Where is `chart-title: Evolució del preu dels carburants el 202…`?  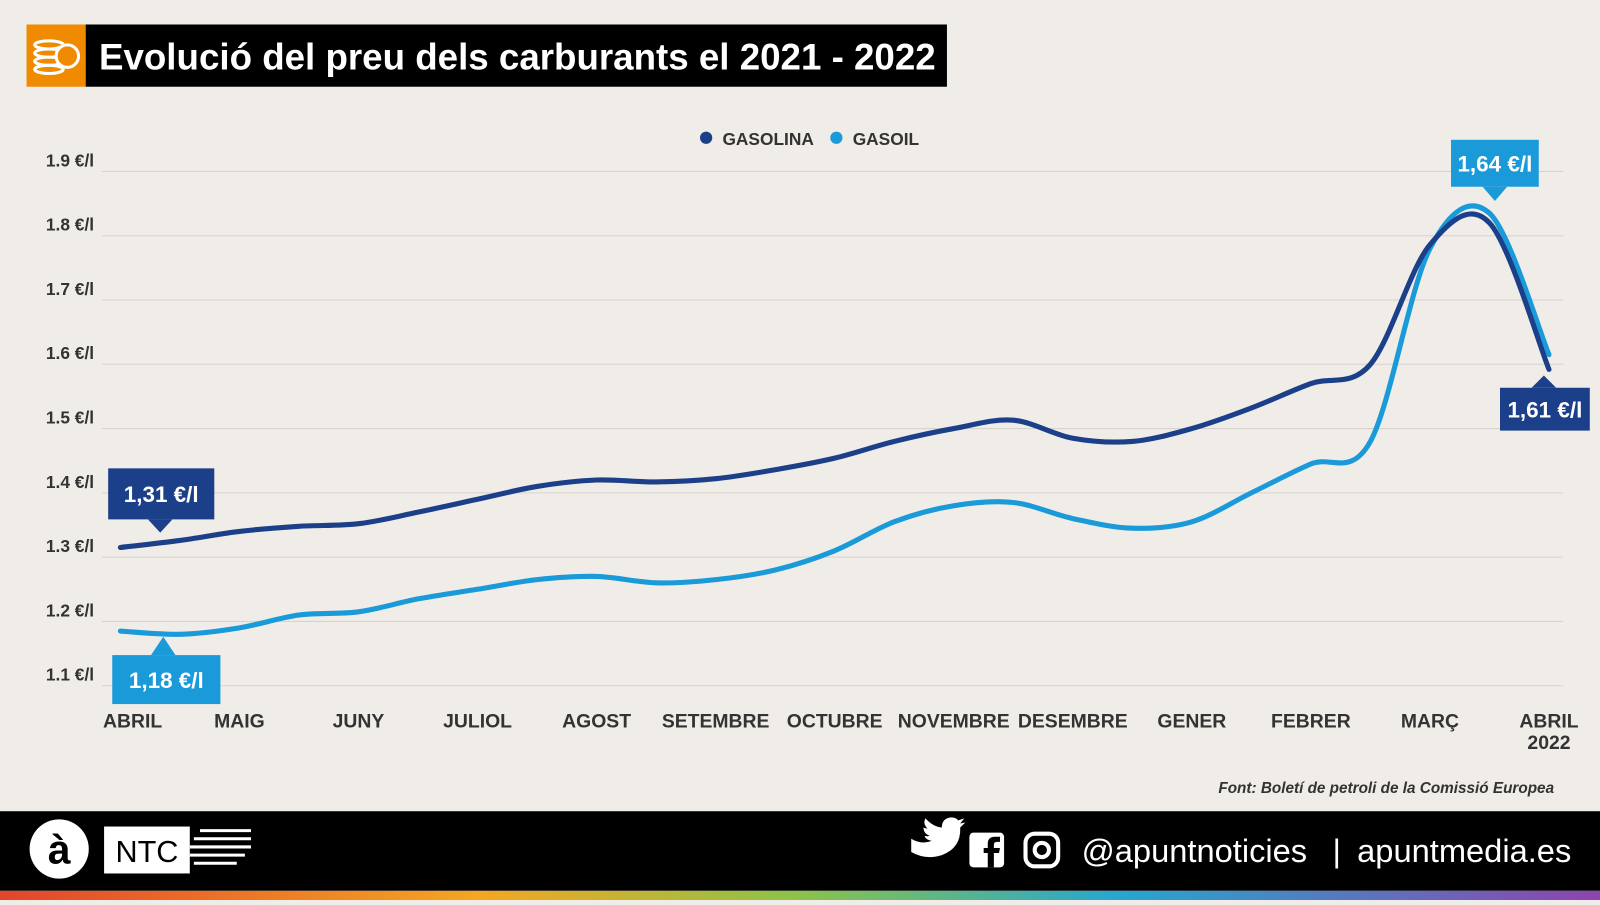
chart-title: Evolució del preu dels carburants el 202… is located at coordinates (517, 56).